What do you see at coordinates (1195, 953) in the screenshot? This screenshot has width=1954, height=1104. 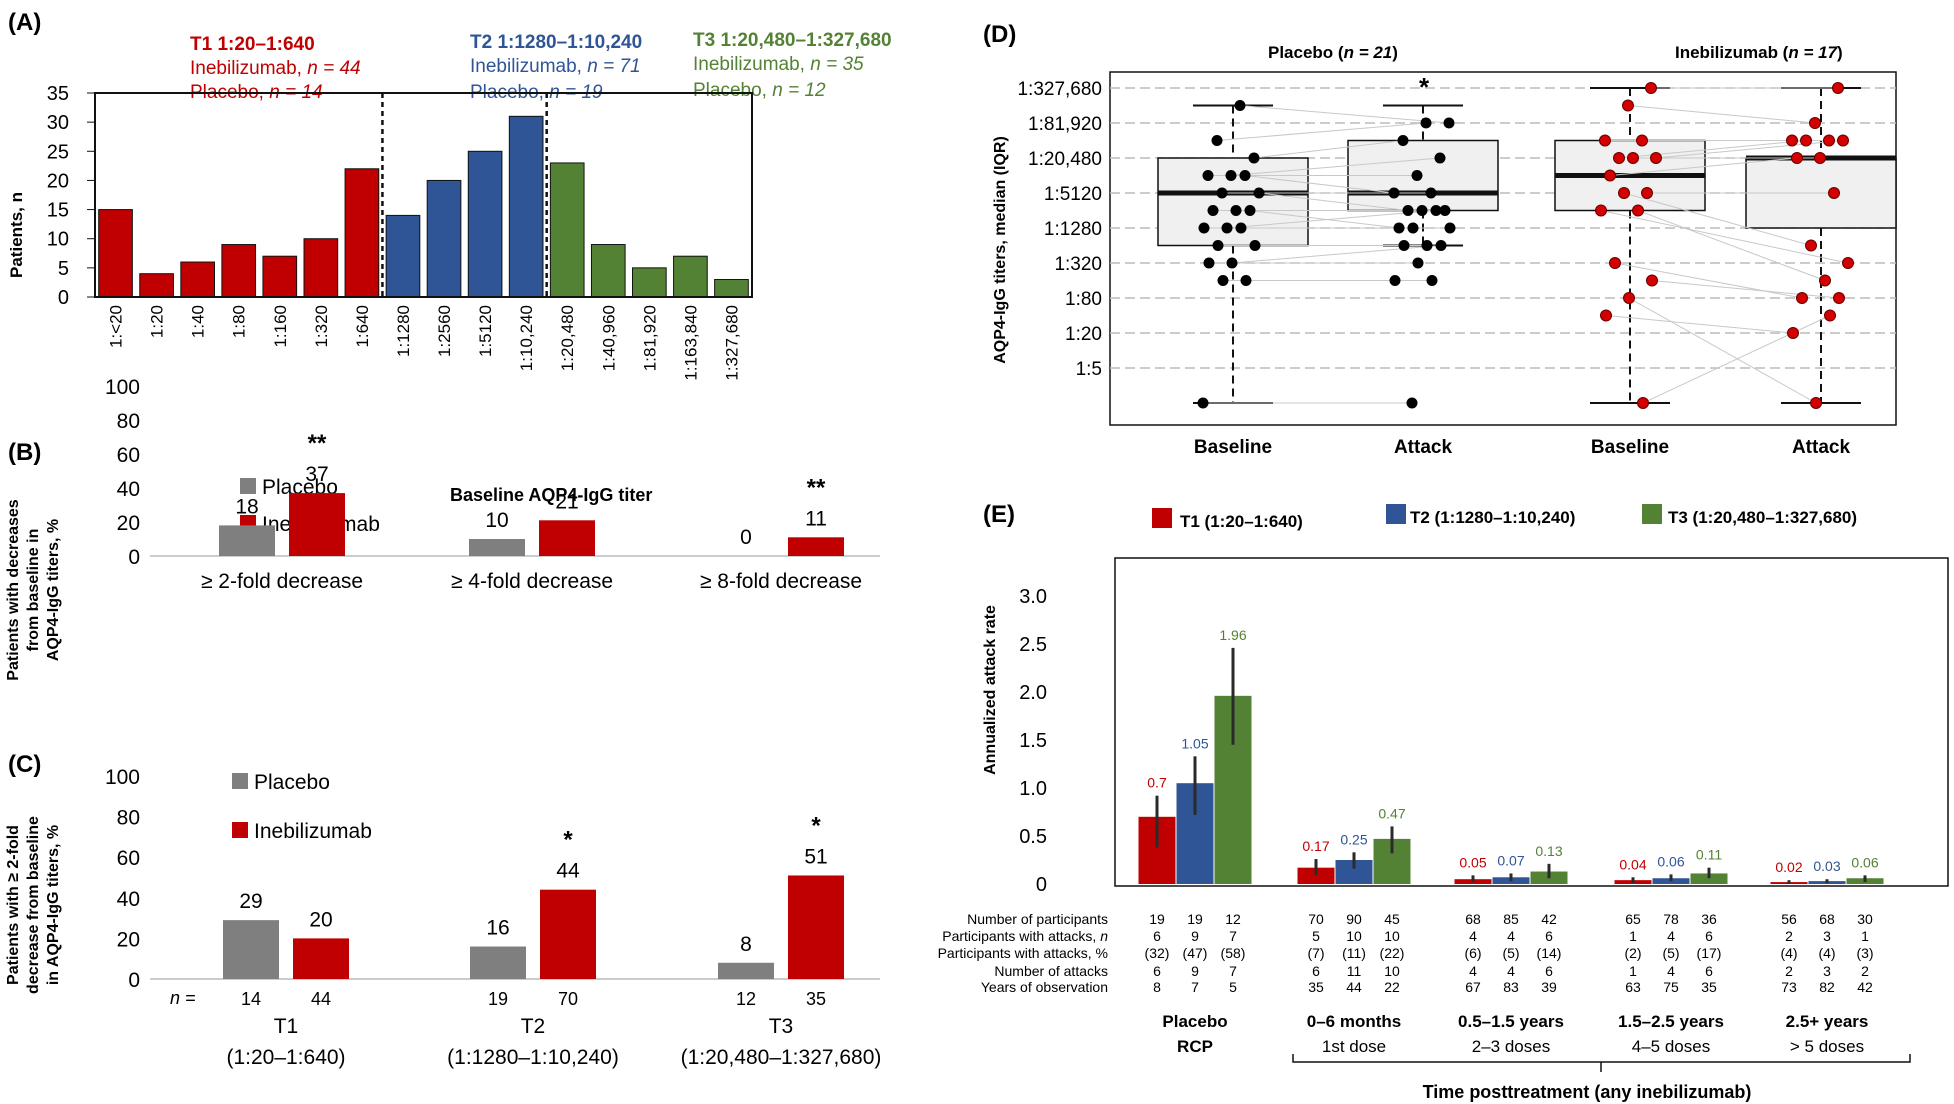 I see `table-cell: (47)` at bounding box center [1195, 953].